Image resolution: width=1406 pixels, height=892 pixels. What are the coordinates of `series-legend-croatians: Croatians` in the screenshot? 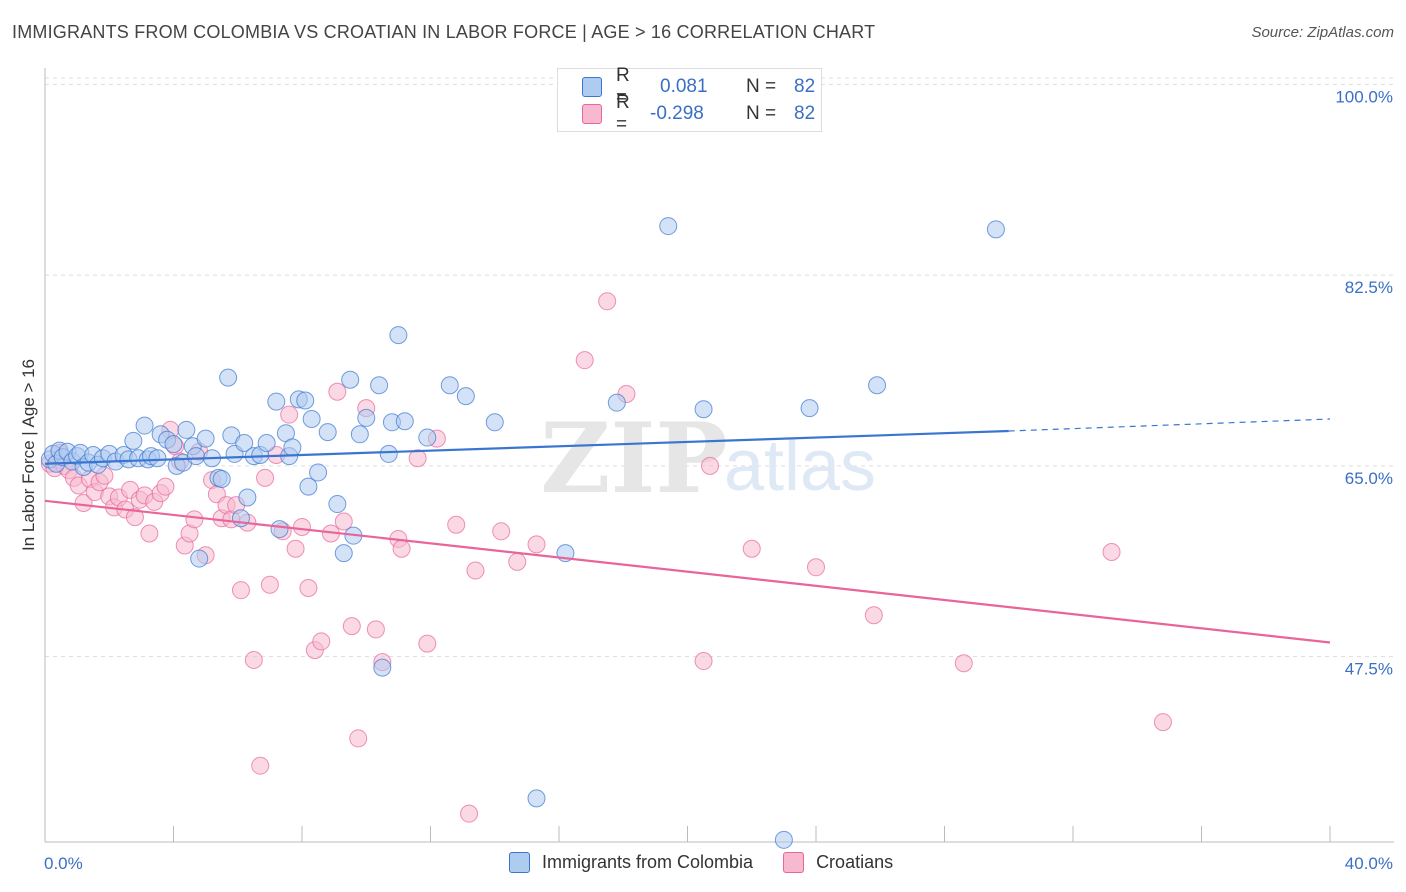 It's located at (838, 862).